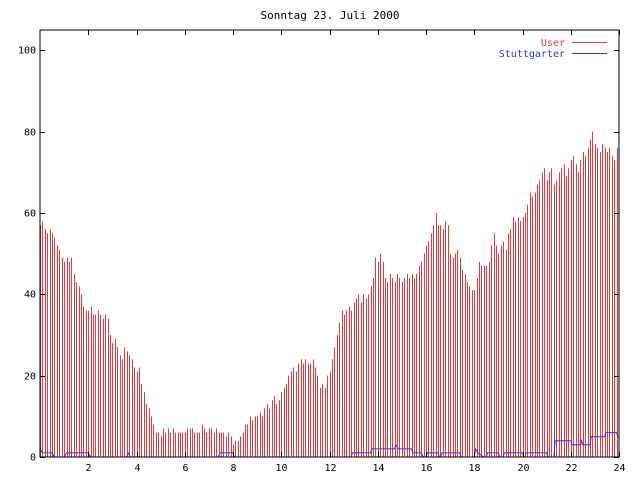 This screenshot has height=480, width=640. What do you see at coordinates (137, 468) in the screenshot?
I see `x-tick-label: 4` at bounding box center [137, 468].